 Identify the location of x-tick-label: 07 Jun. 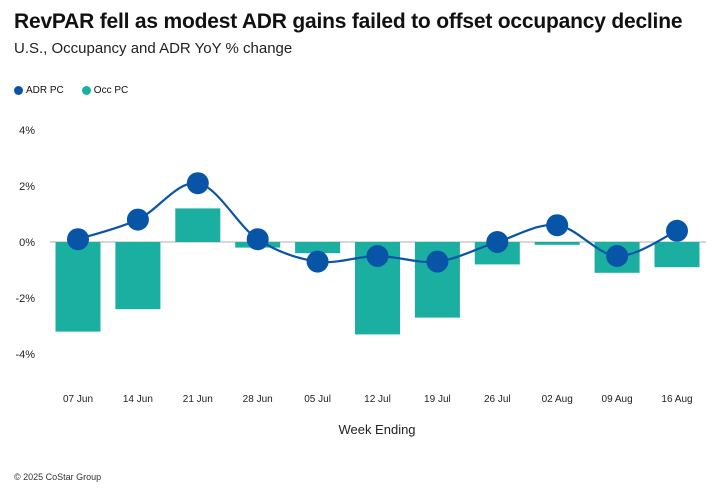
(78, 399).